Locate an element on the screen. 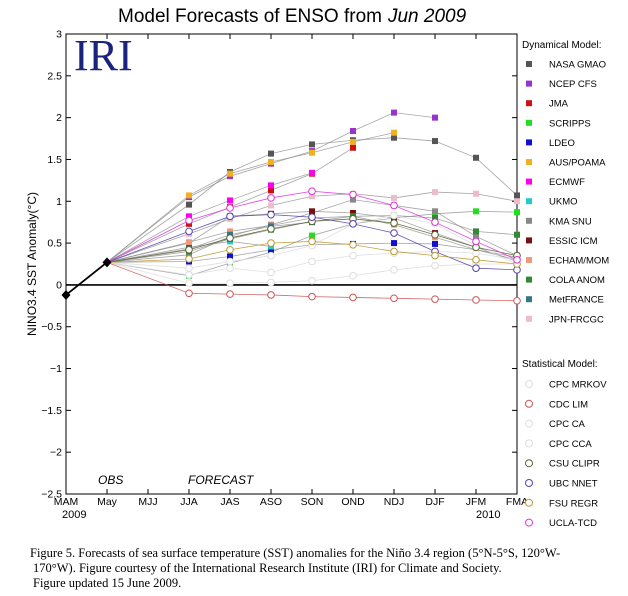 The image size is (628, 596). legend-label: AUS/POAMA is located at coordinates (577, 163).